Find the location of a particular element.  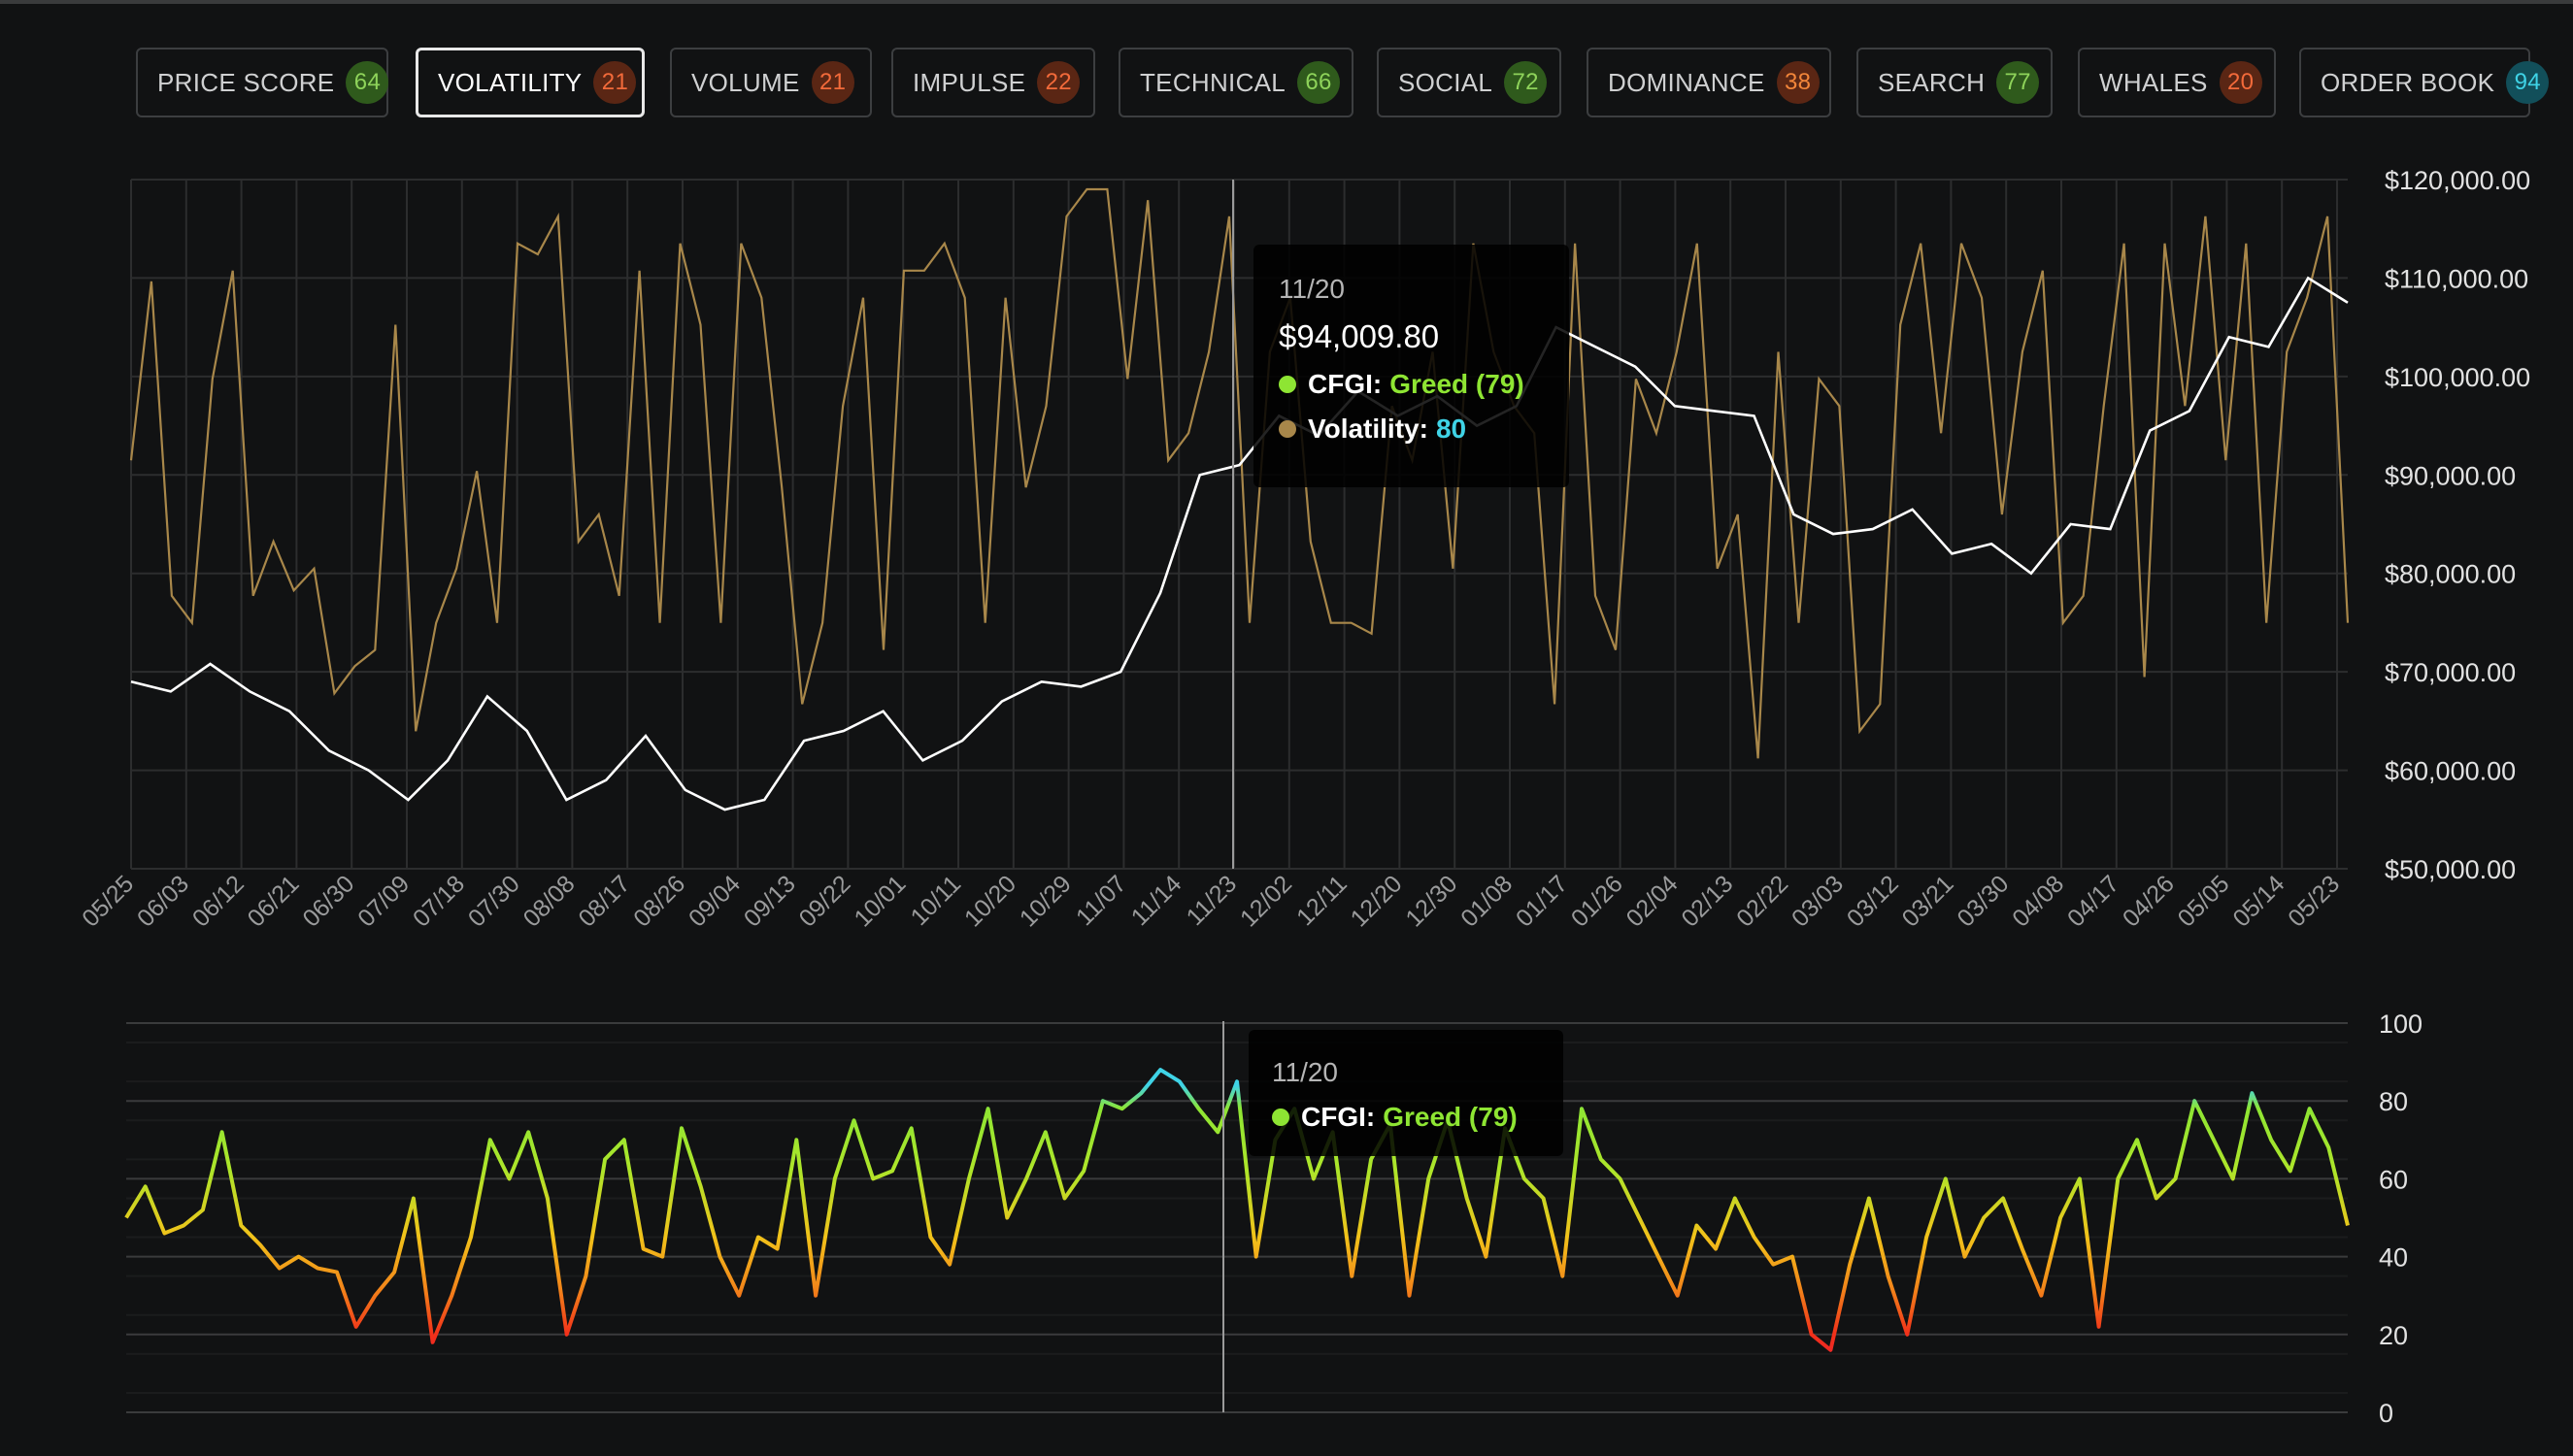

tab-score-badge: 77 is located at coordinates (2018, 82).